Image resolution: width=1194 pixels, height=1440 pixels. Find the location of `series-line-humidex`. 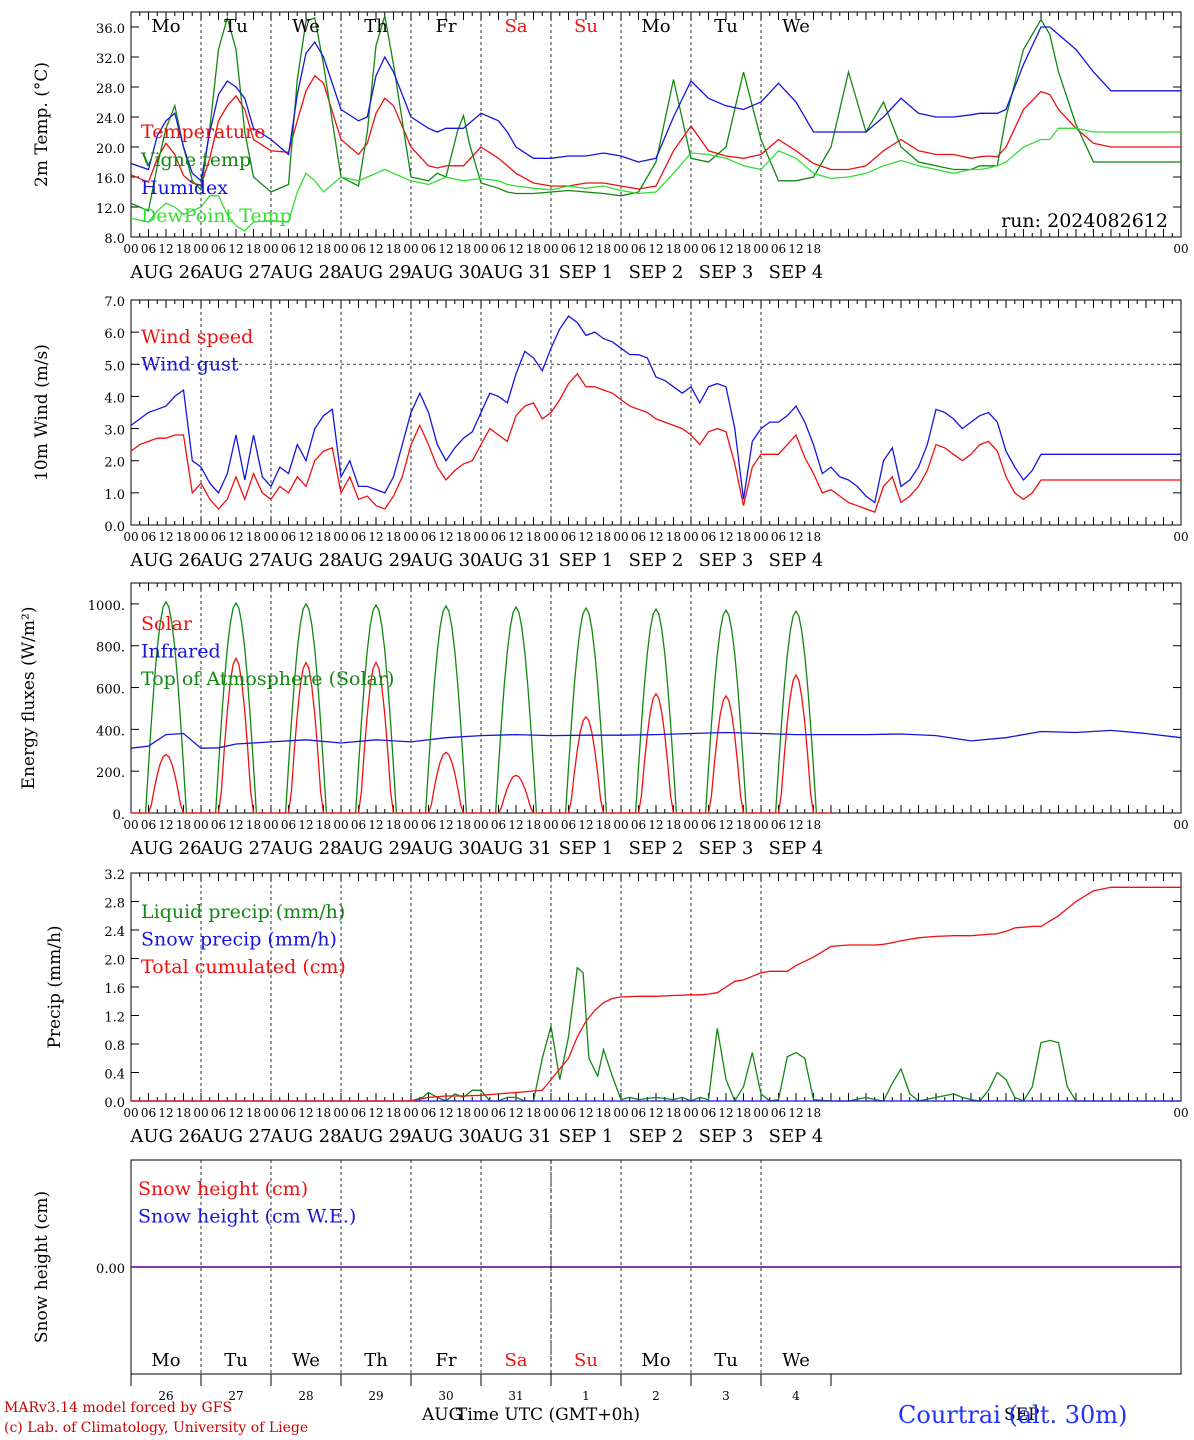

series-line-humidex is located at coordinates (655, 104).